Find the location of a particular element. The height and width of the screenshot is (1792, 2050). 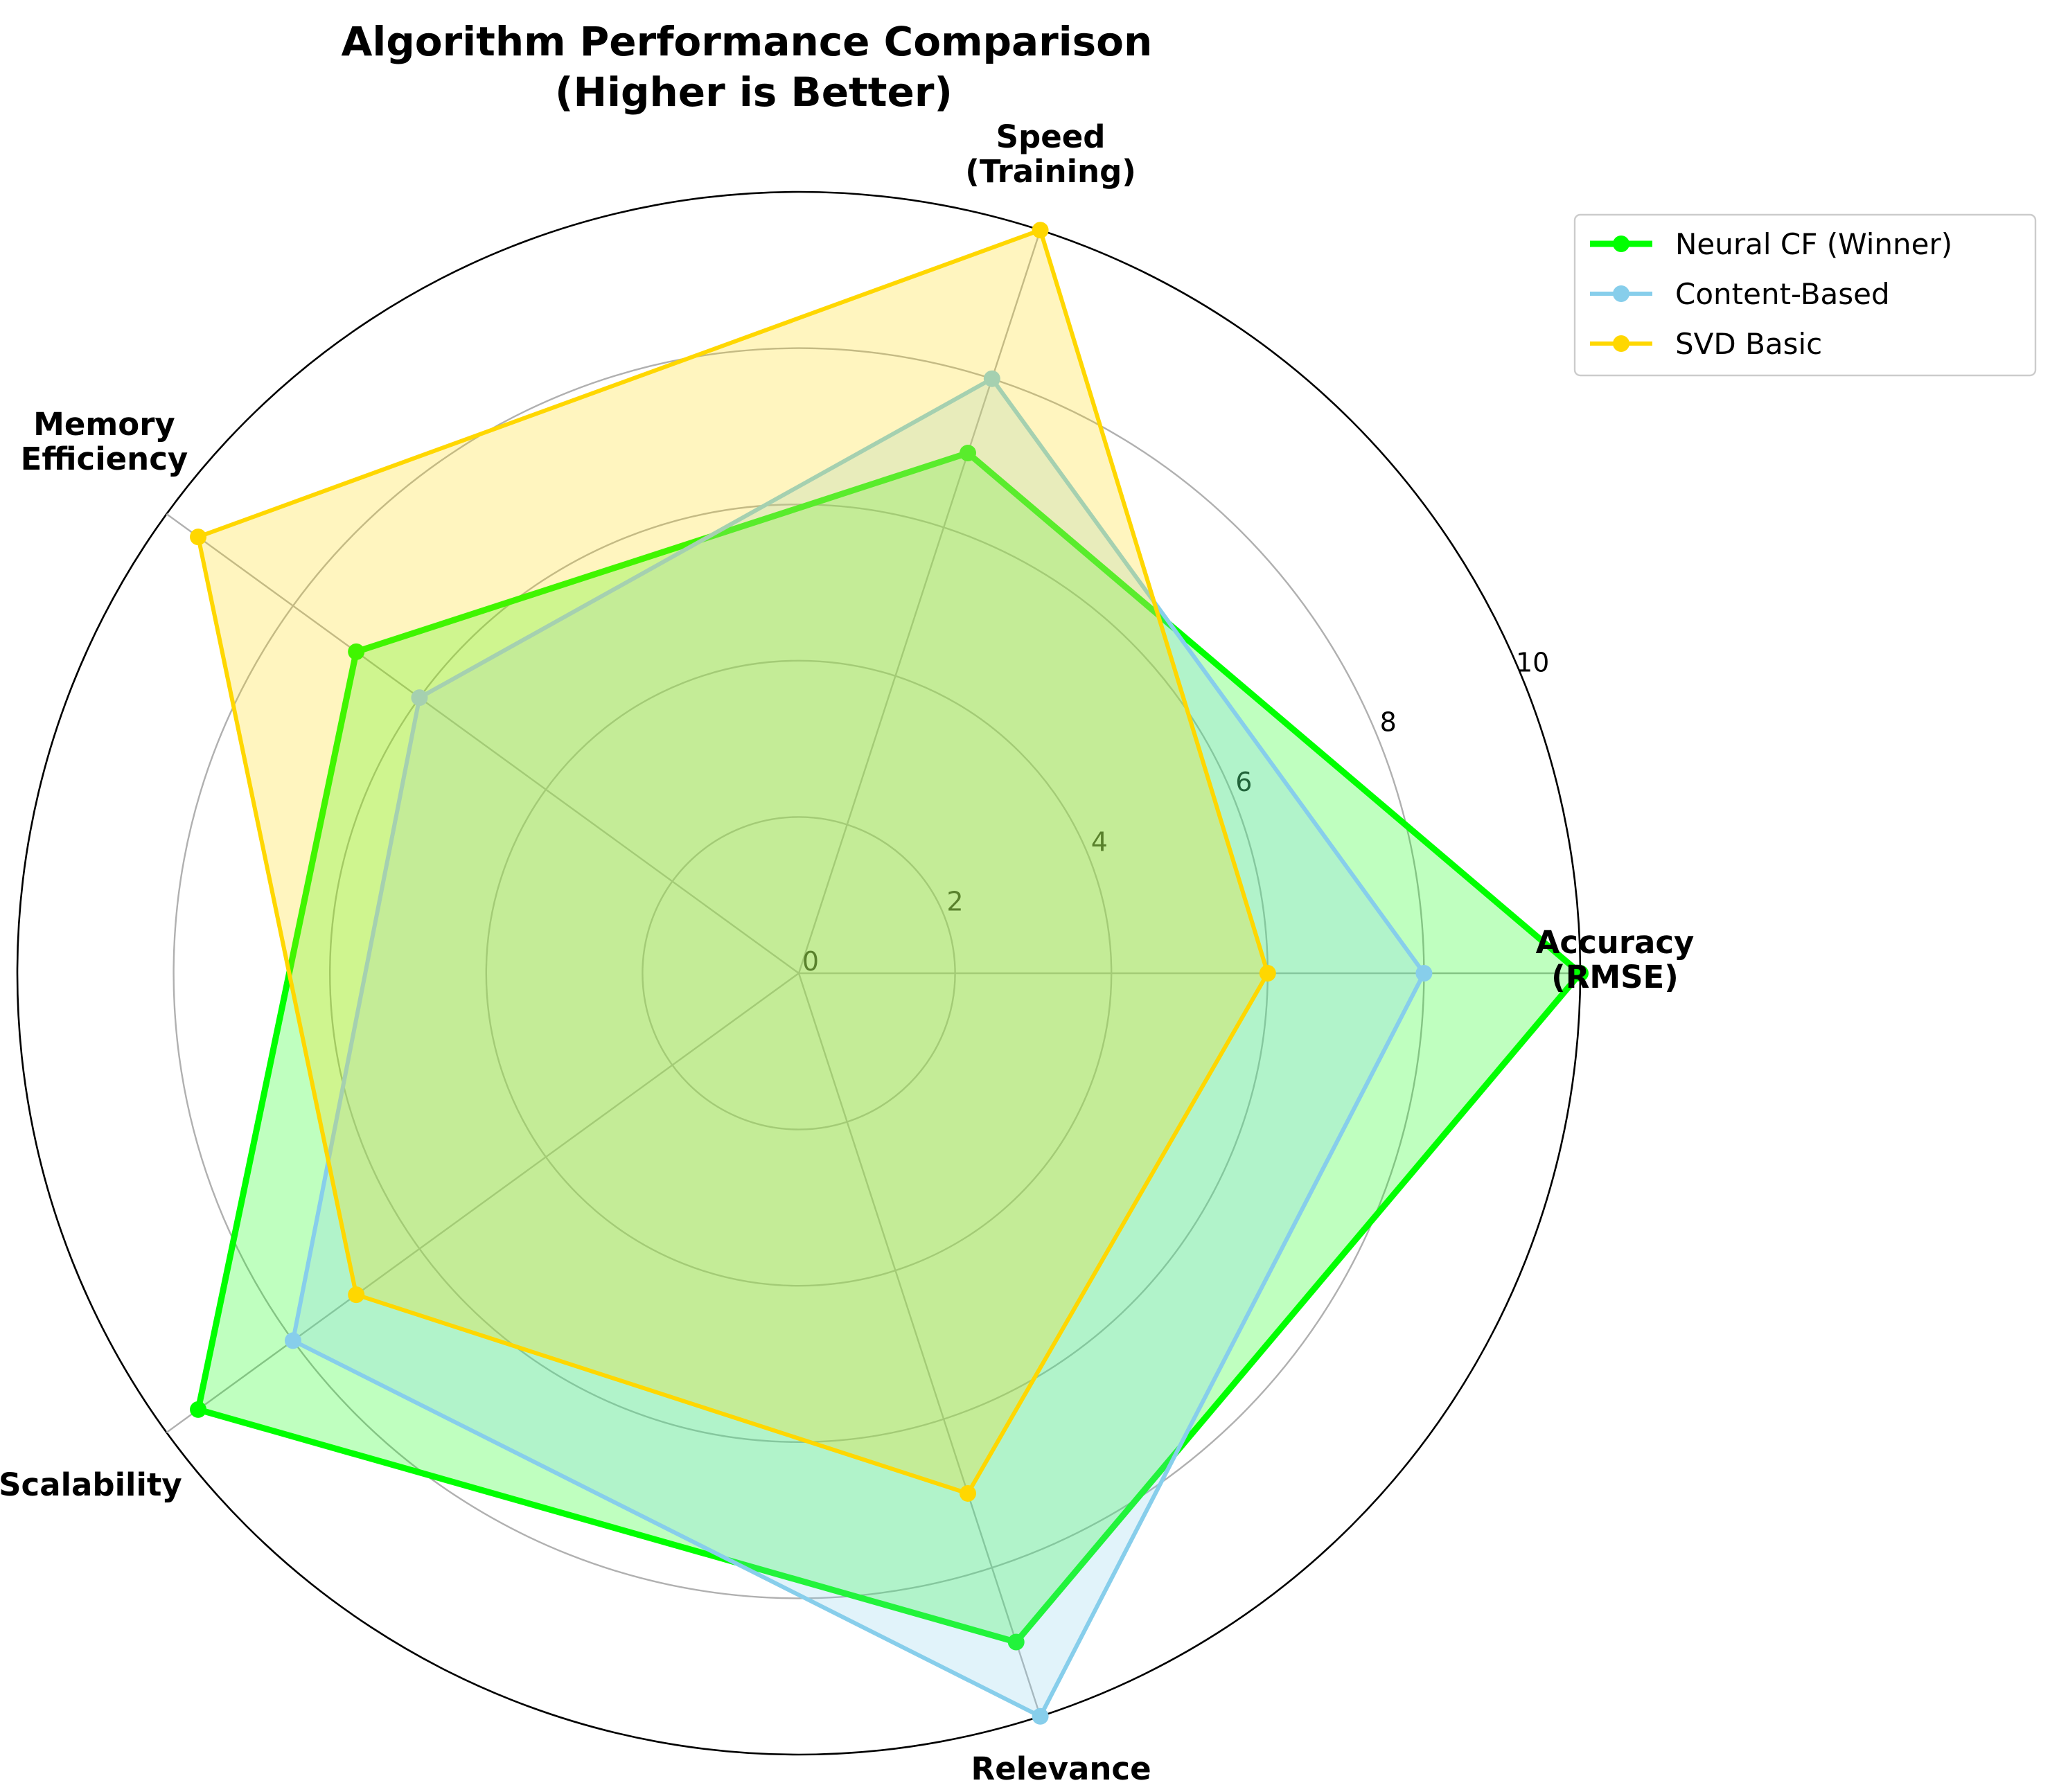

r-tick-label: 0 is located at coordinates (810, 962).